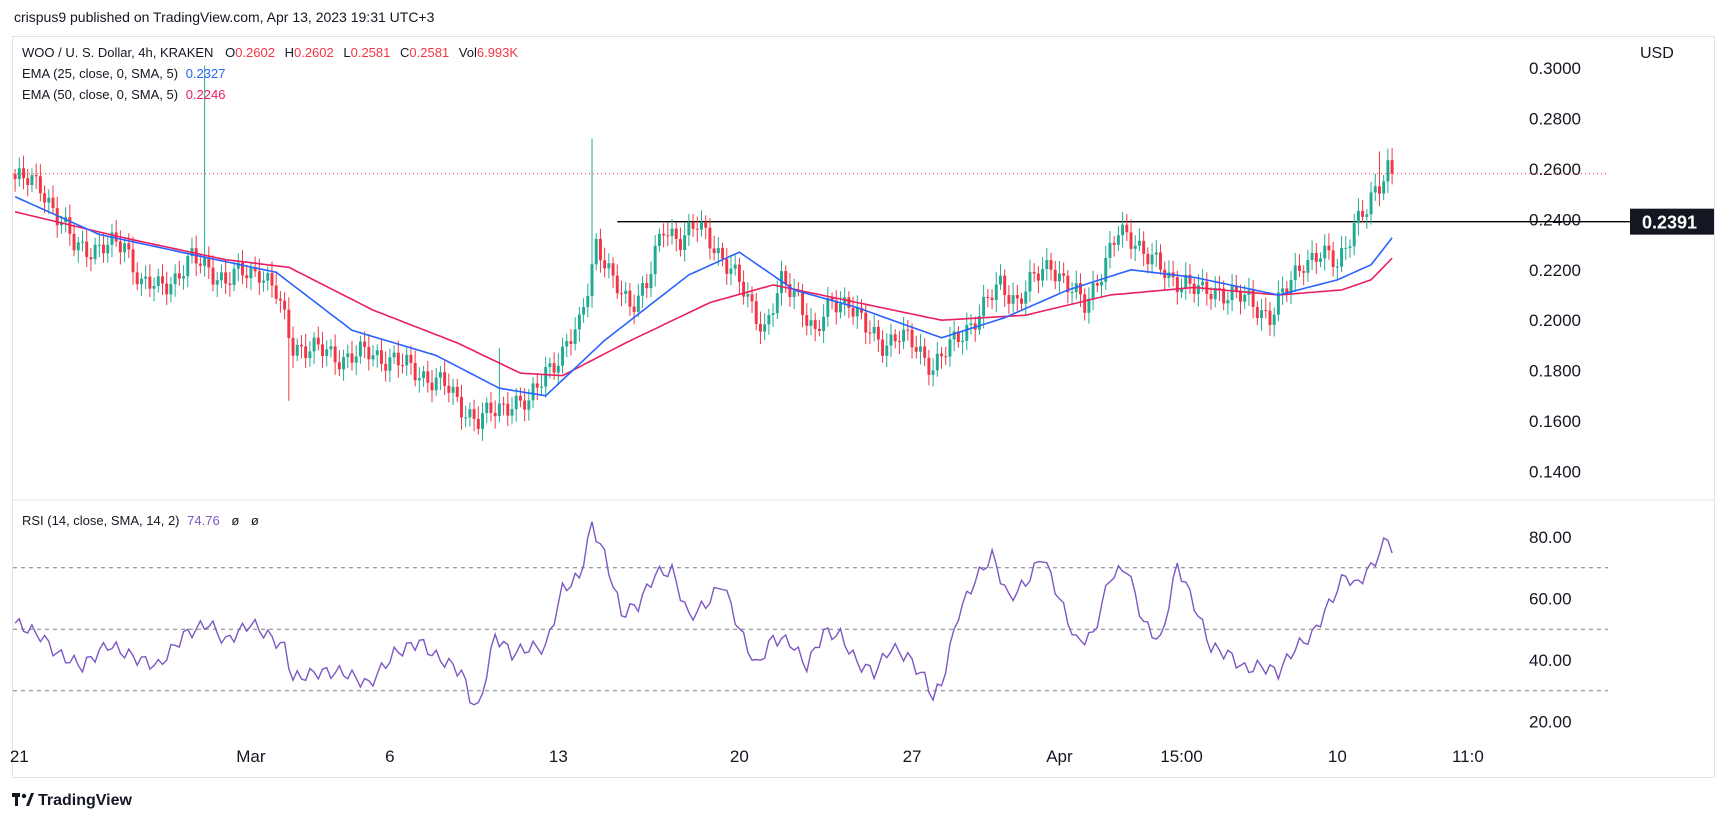 The image size is (1732, 823). What do you see at coordinates (1550, 660) in the screenshot?
I see `rsi-axis-tick-label: 40.00` at bounding box center [1550, 660].